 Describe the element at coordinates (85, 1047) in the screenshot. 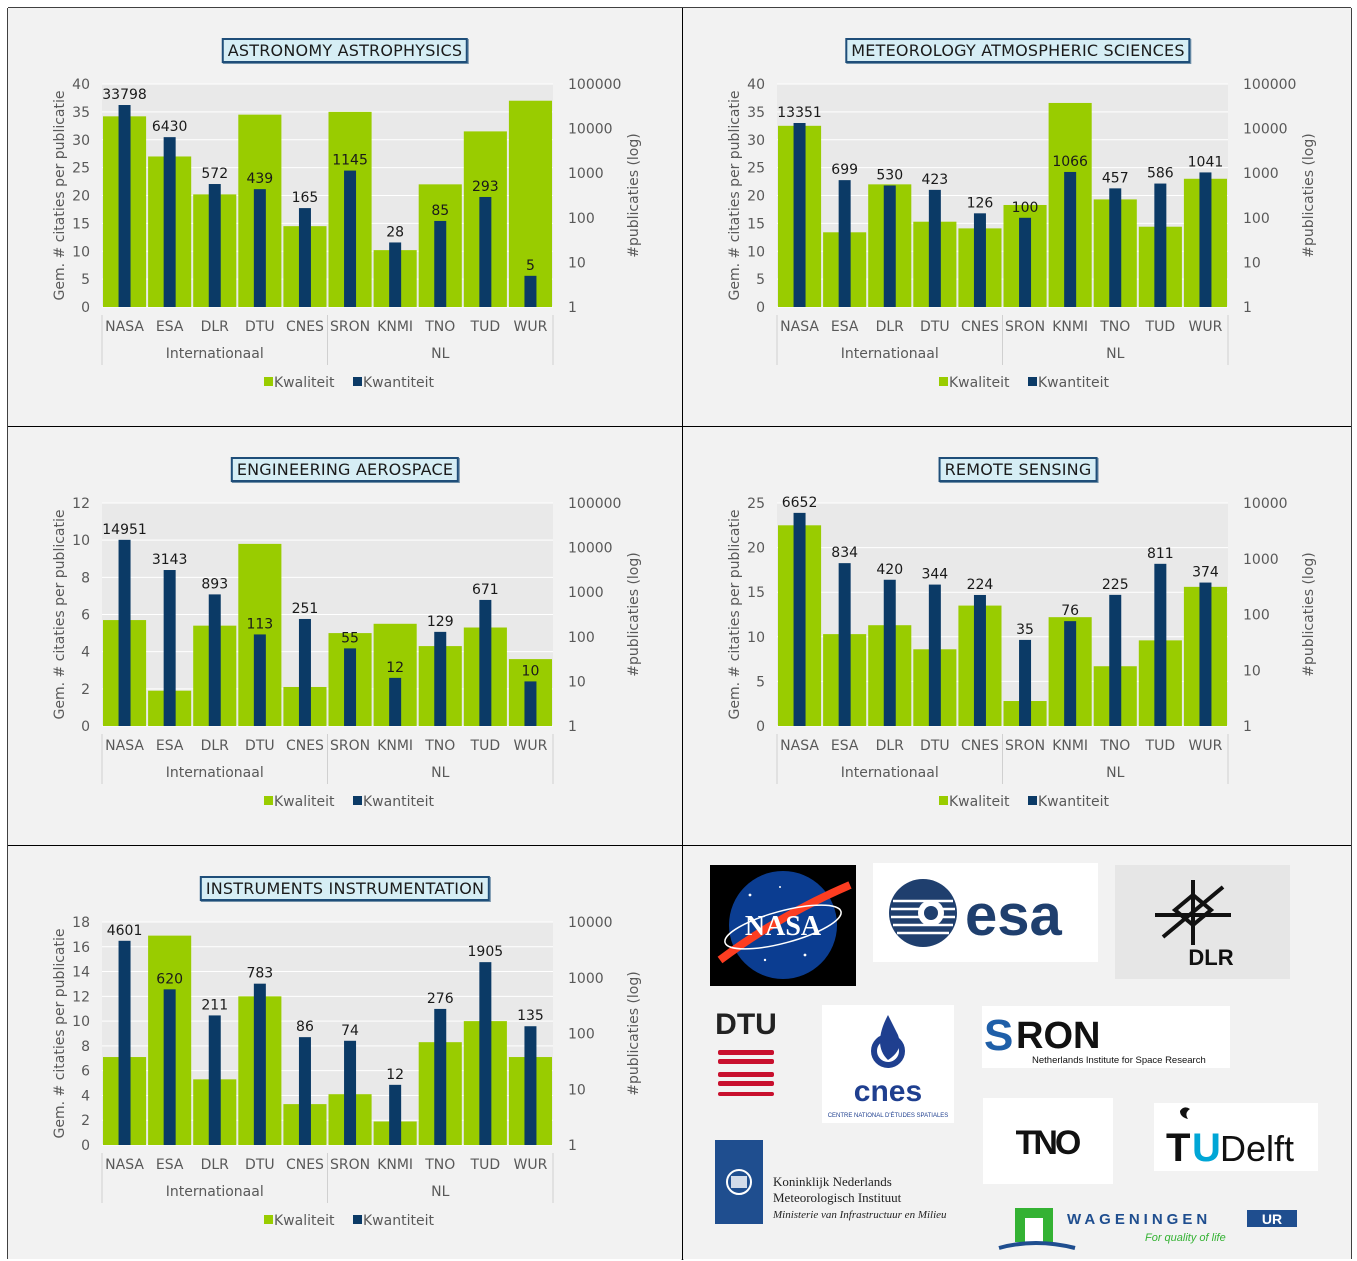

I see `y-tick-label: 8` at that location.